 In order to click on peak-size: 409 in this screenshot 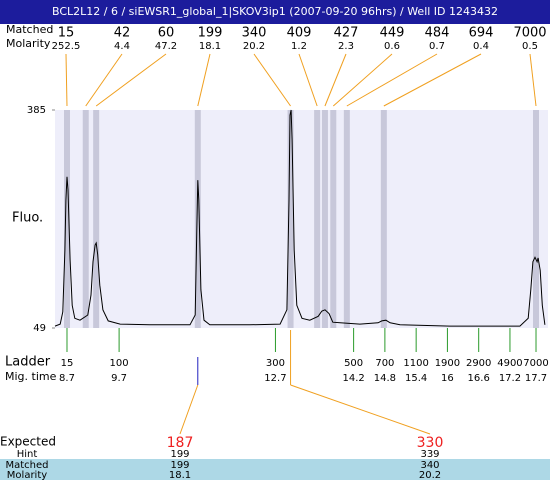, I will do `click(299, 33)`.